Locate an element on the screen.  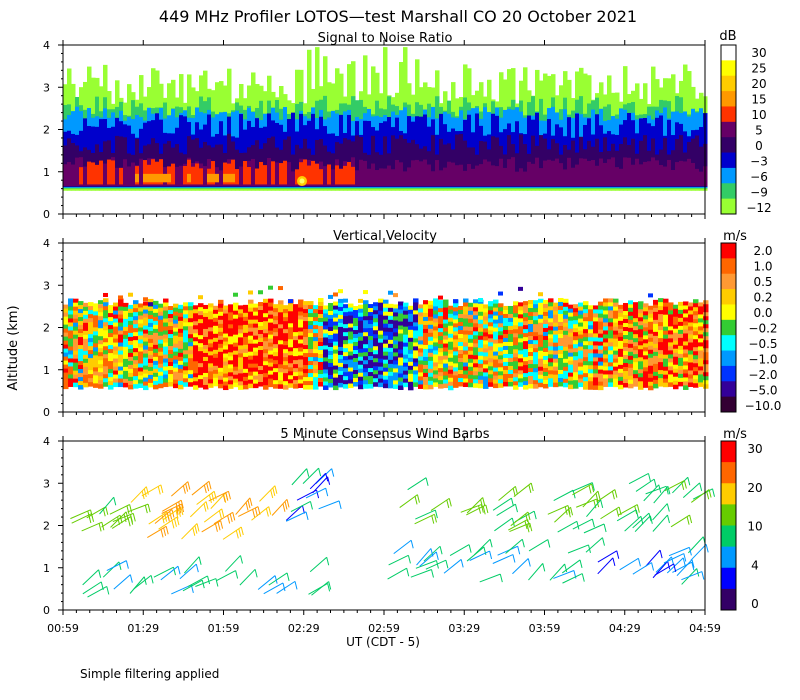
y-tick-label: 1 is located at coordinates (46, 370).